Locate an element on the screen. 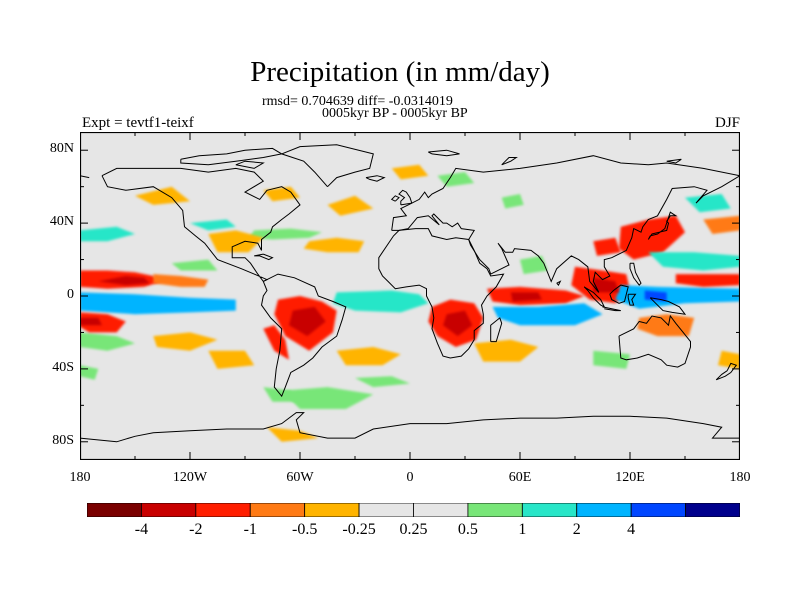  lon-tick-label: 0 is located at coordinates (410, 477).